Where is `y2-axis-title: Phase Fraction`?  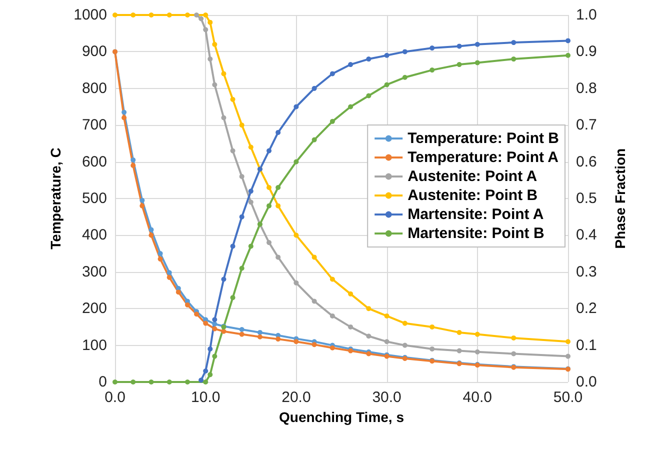
y2-axis-title: Phase Fraction is located at coordinates (620, 198).